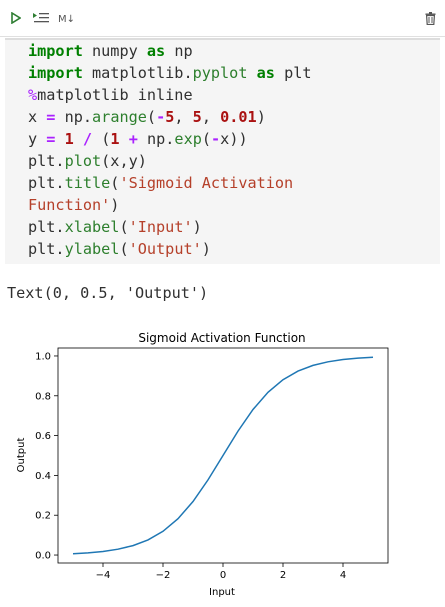  I want to click on y-axis-label: Output, so click(21, 455).